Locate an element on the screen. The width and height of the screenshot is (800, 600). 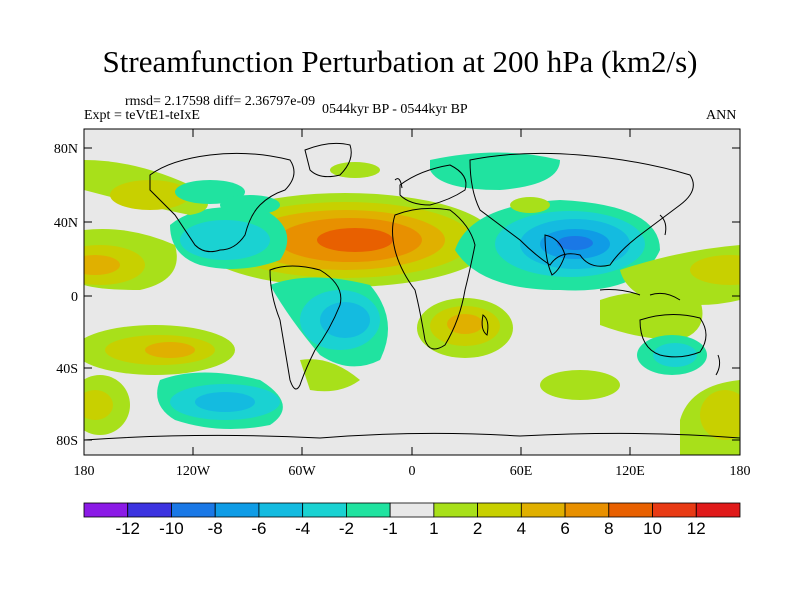
lat-label: 40N is located at coordinates (66, 223).